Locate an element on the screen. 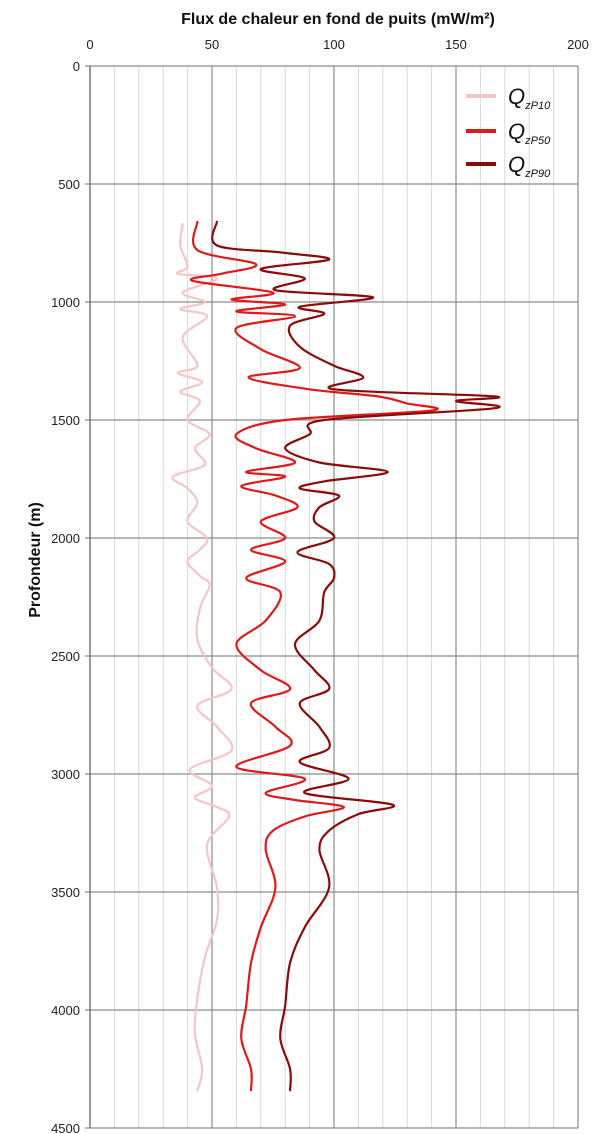  legend-label-p90: QzP90 is located at coordinates (529, 166).